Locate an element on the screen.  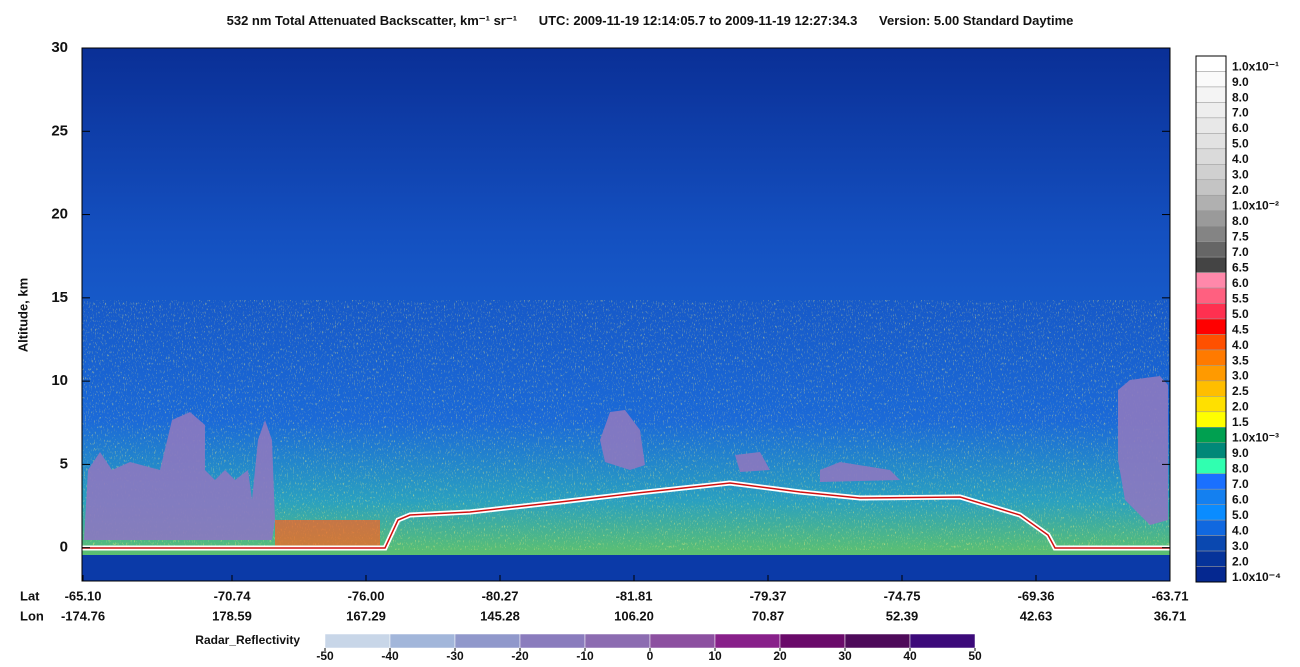
y-tick-label: 0 is located at coordinates (64, 547).